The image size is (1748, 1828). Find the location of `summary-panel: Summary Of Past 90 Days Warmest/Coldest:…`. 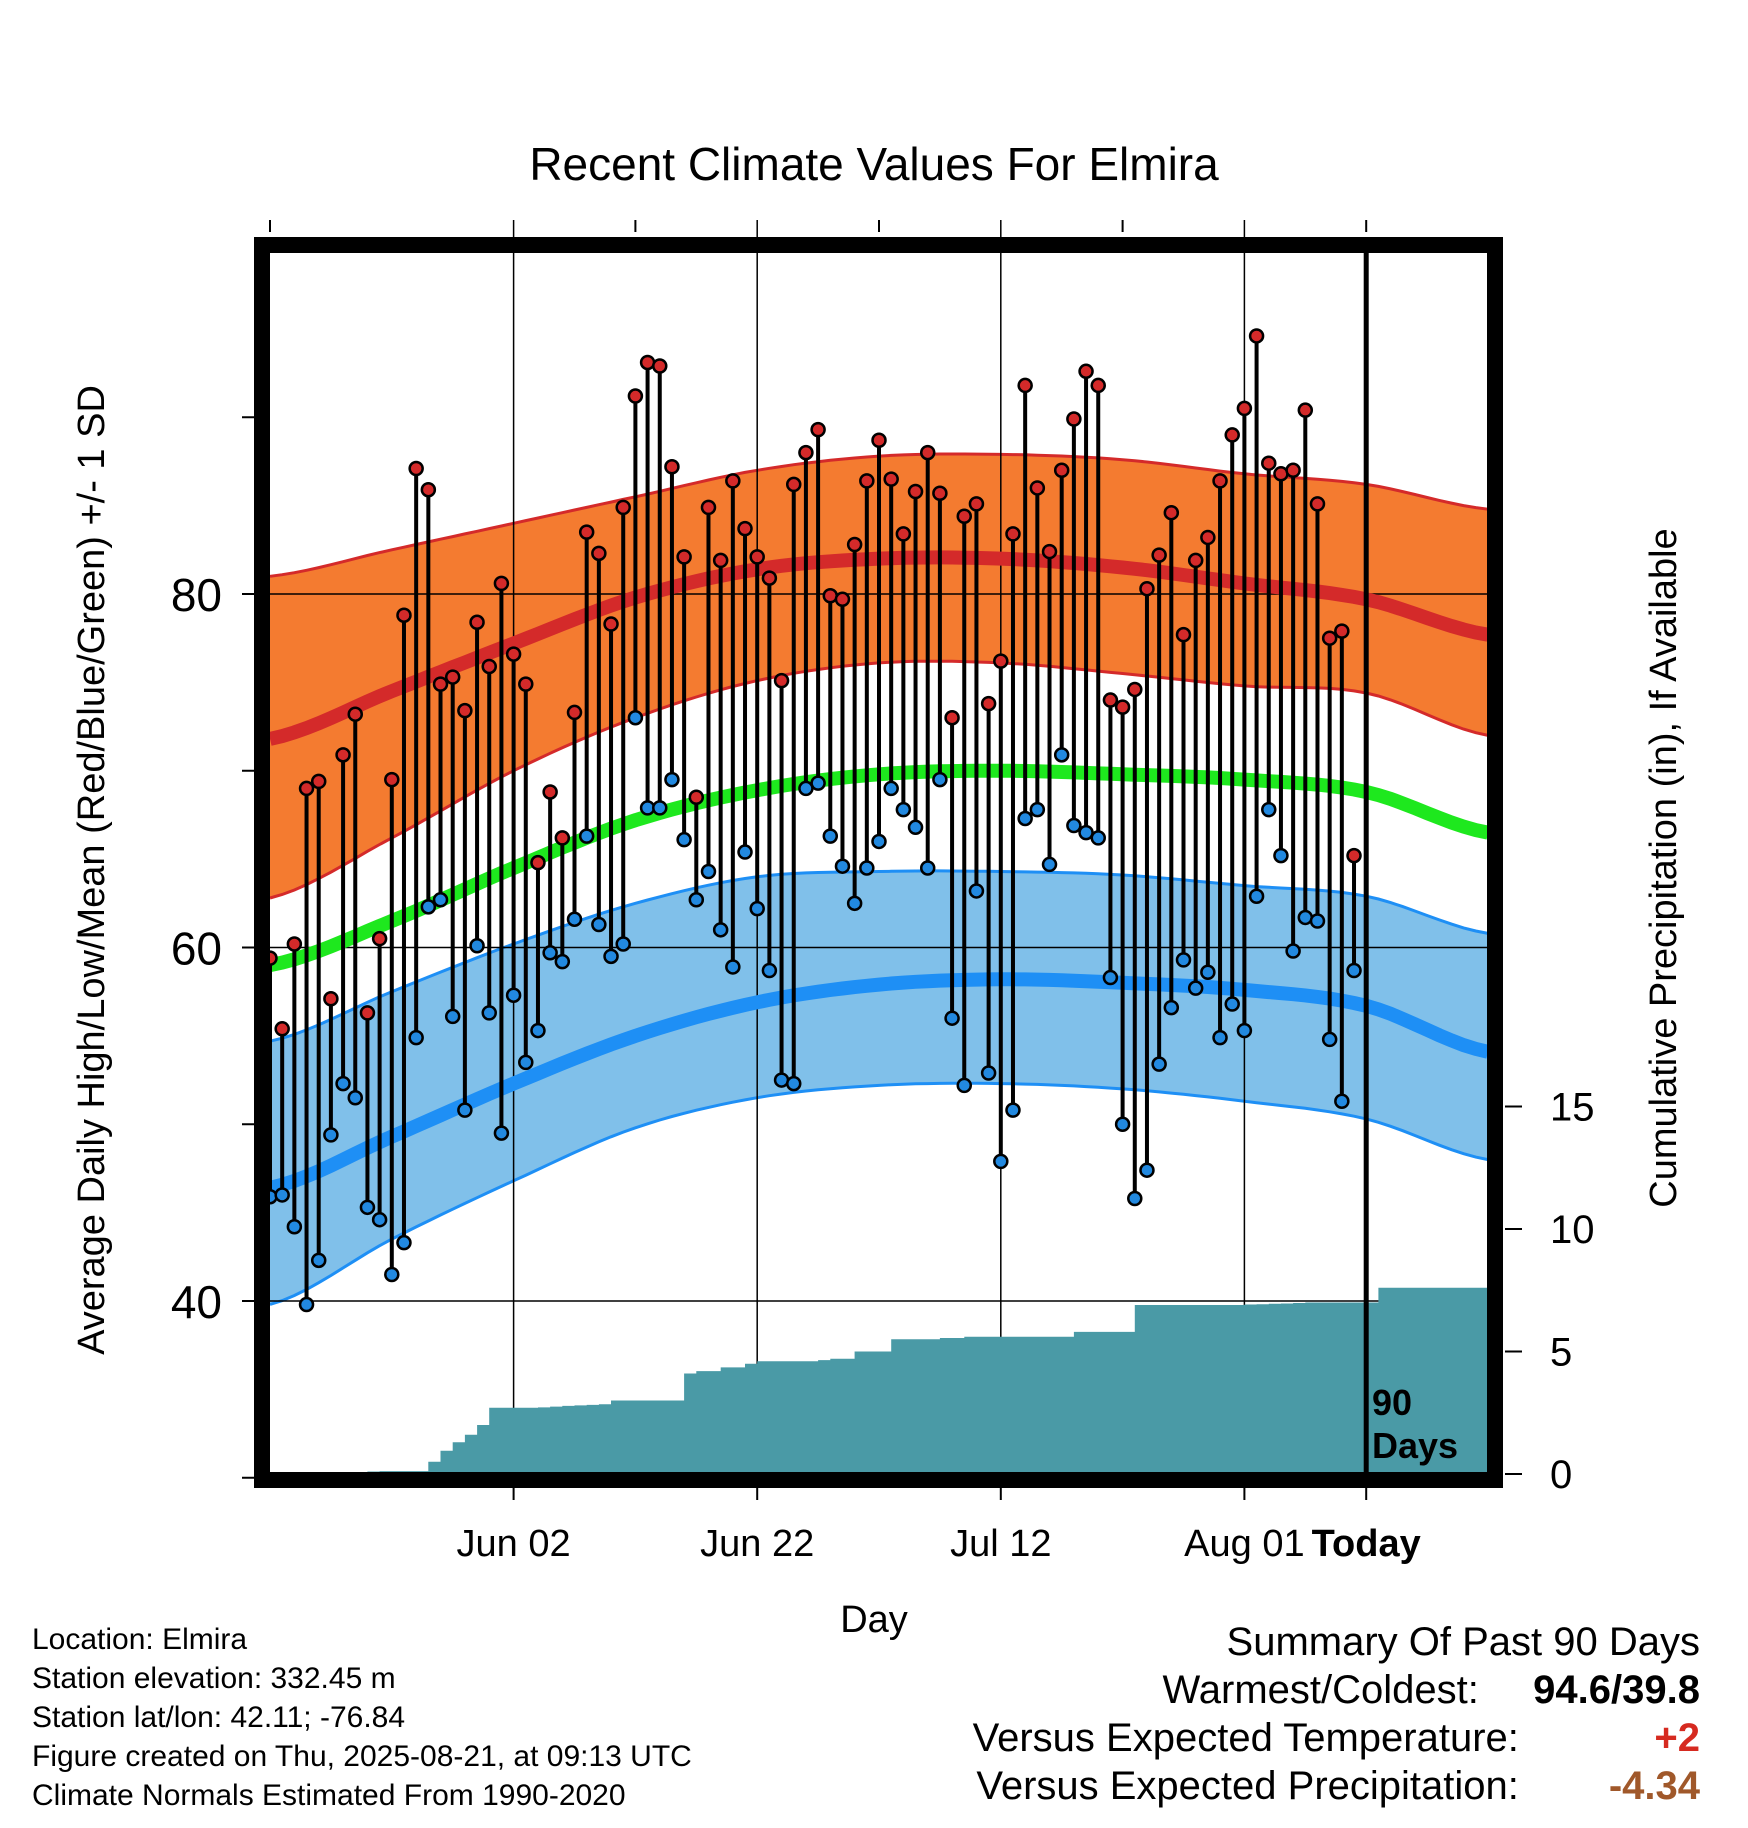

summary-panel: Summary Of Past 90 Days Warmest/Coldest:… is located at coordinates (1336, 1714).